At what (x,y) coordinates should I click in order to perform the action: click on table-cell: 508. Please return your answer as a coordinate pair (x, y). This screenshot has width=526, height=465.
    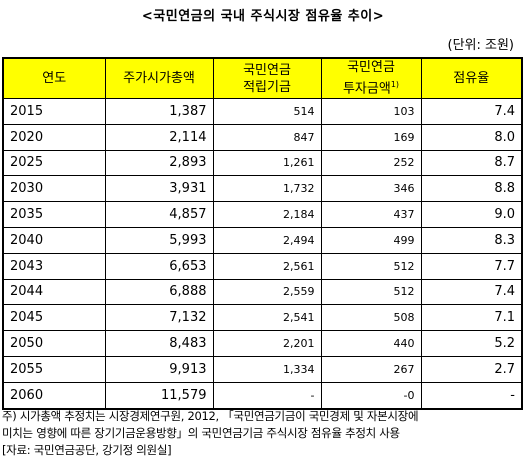
    Looking at the image, I should click on (371, 318).